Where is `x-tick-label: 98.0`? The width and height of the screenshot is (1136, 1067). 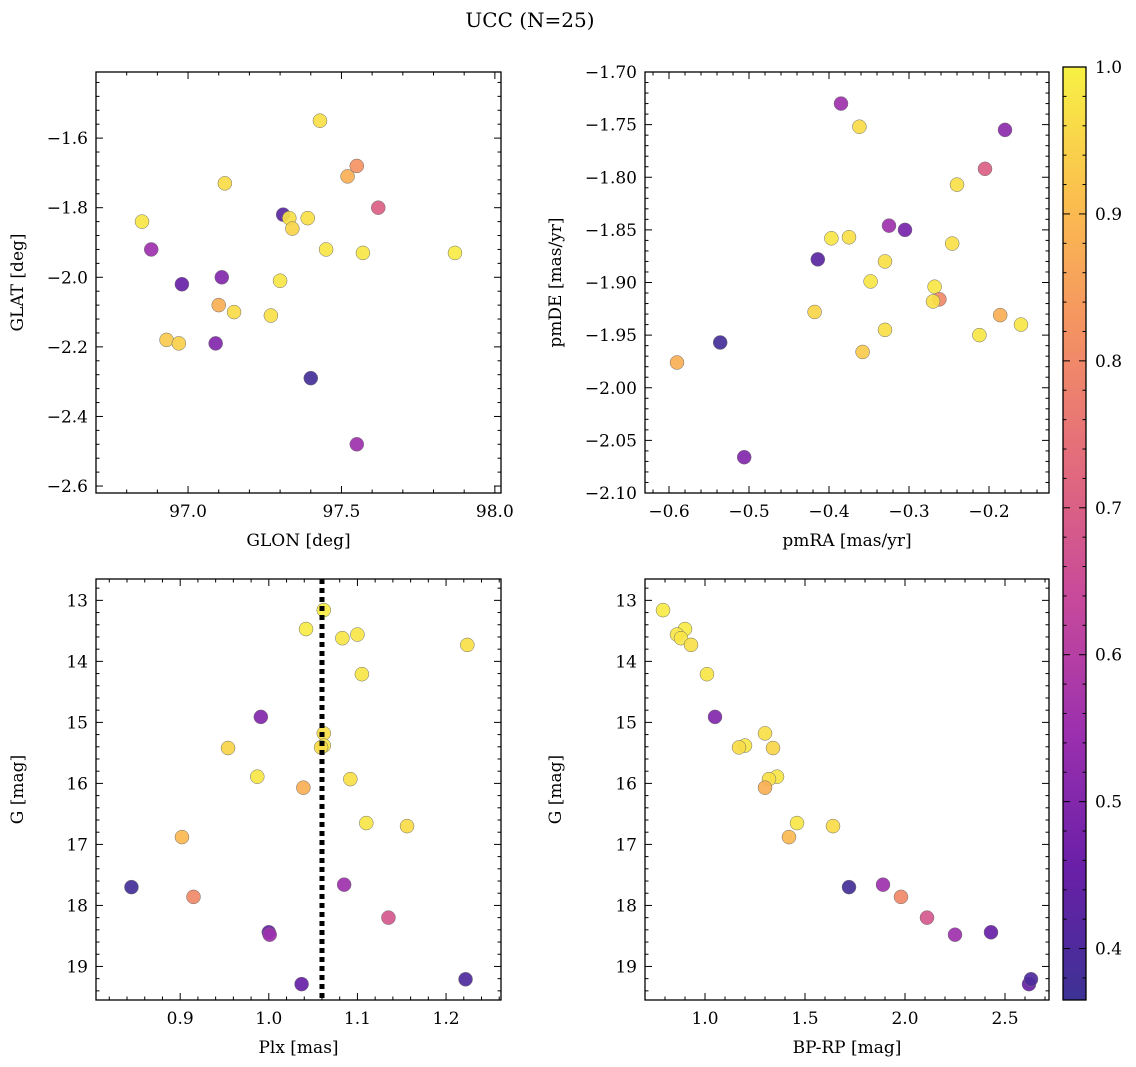 x-tick-label: 98.0 is located at coordinates (495, 512).